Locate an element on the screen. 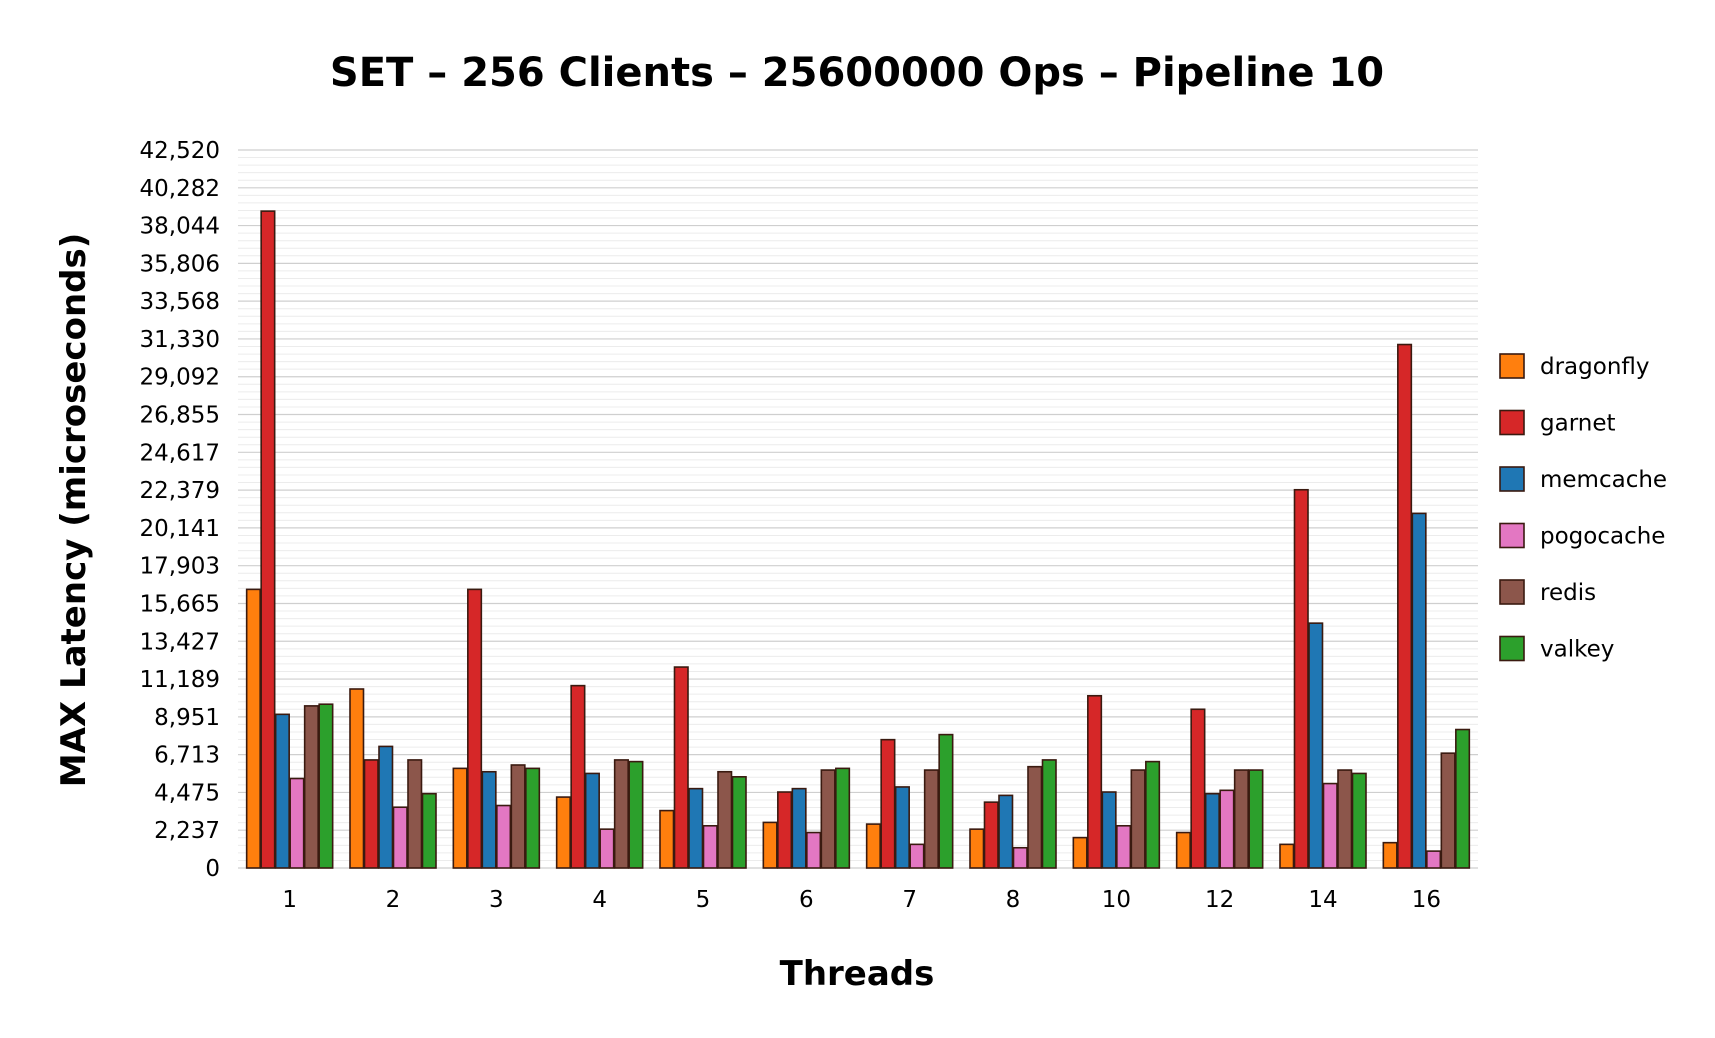 This screenshot has height=1038, width=1715. legend-label-pogocache: pogocache is located at coordinates (1602, 537).